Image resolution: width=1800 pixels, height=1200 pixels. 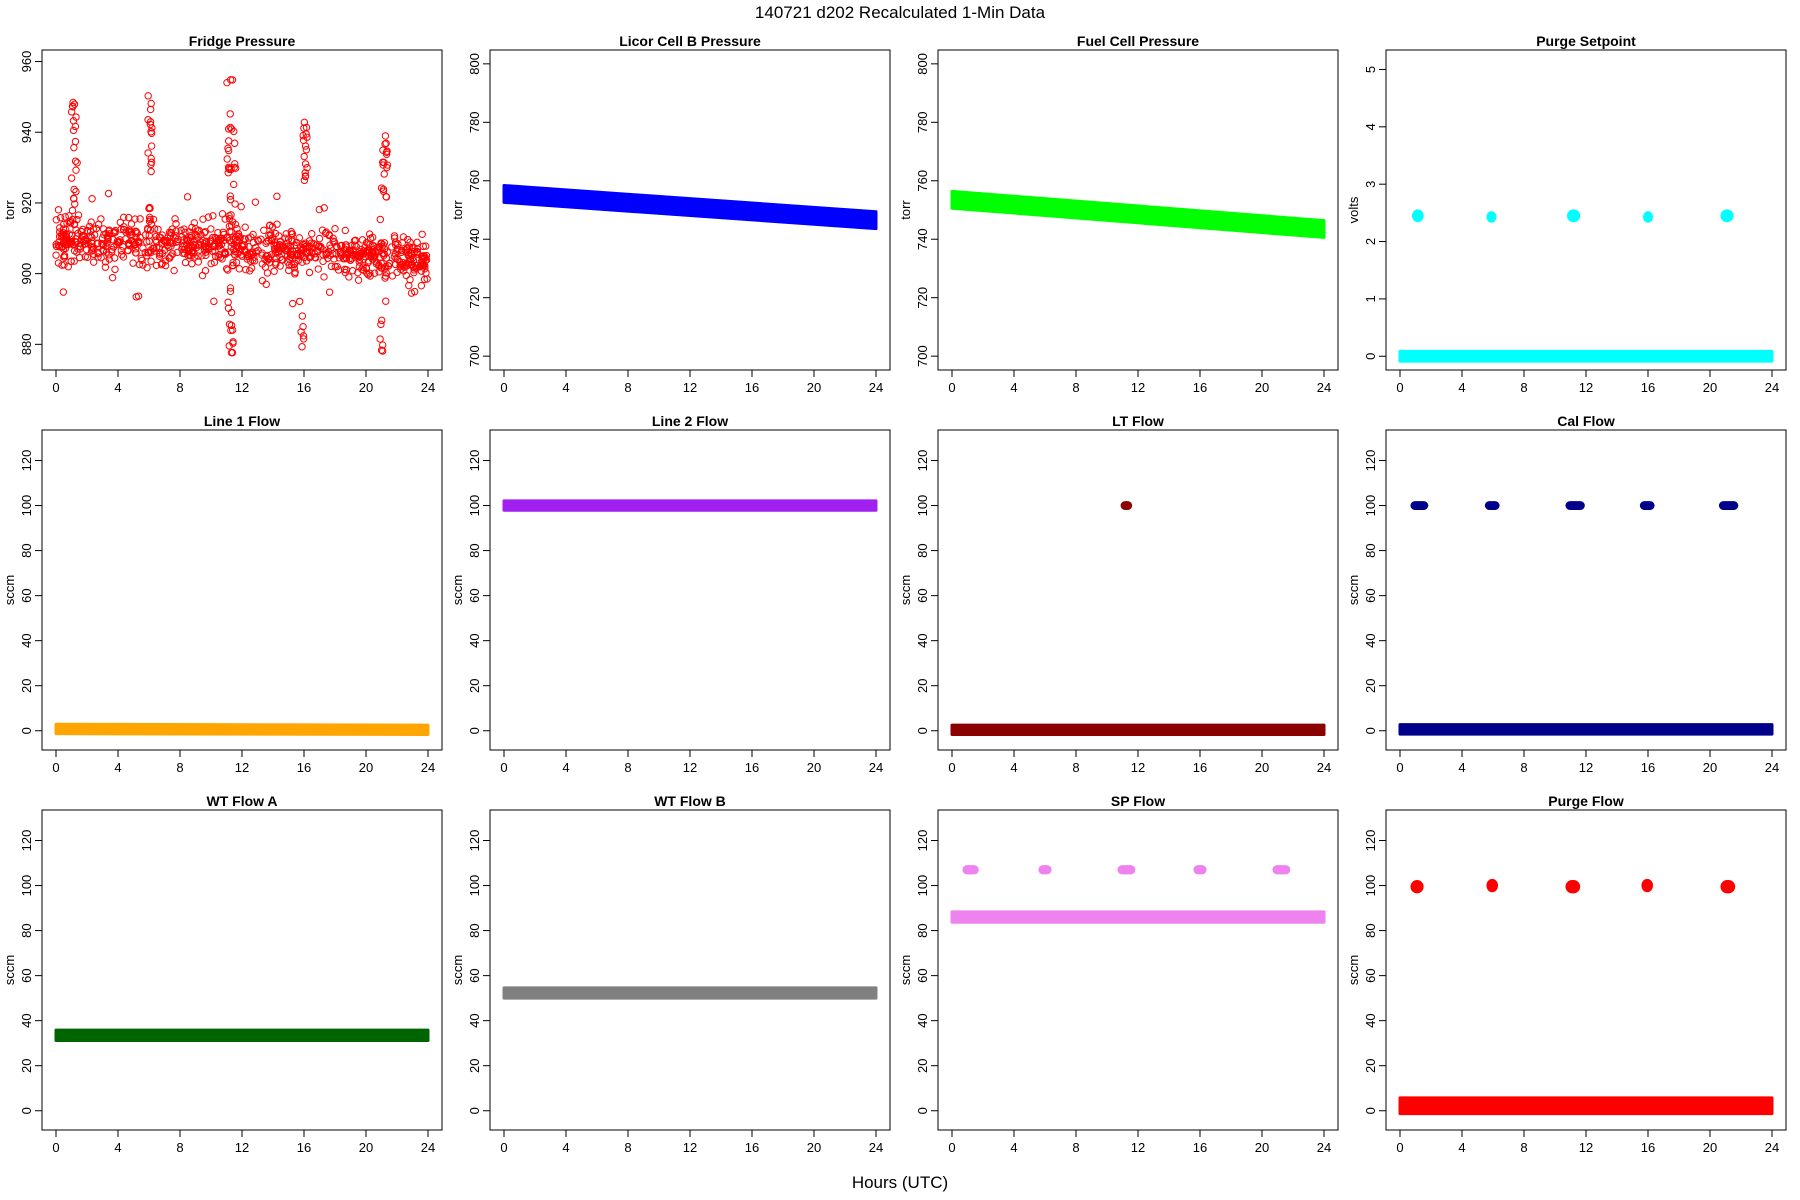 I want to click on x-axis: 0 4 8 12 16 20 24, so click(x=691, y=382).